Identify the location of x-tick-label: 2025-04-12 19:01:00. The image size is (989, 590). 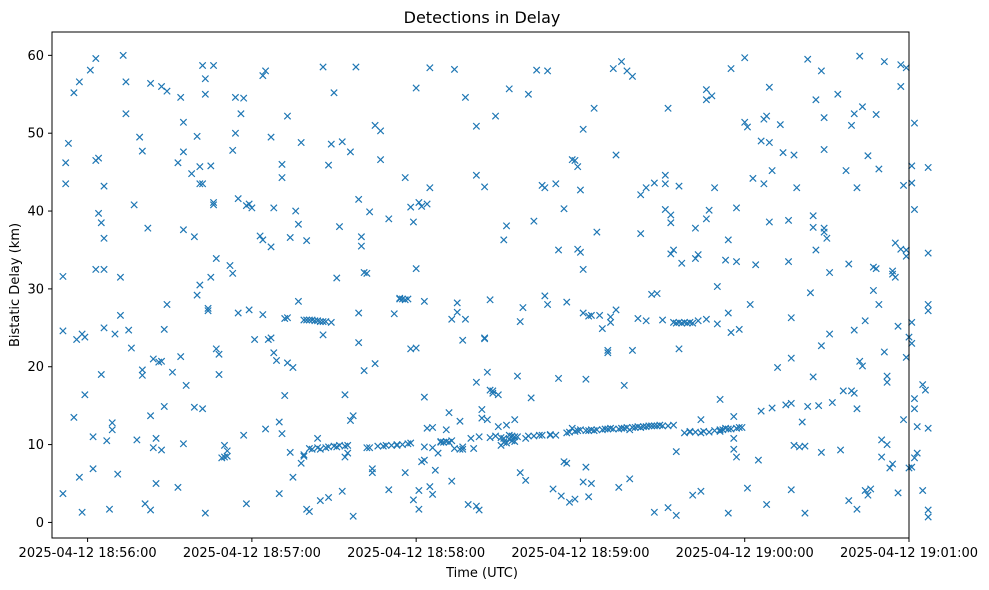
(909, 553).